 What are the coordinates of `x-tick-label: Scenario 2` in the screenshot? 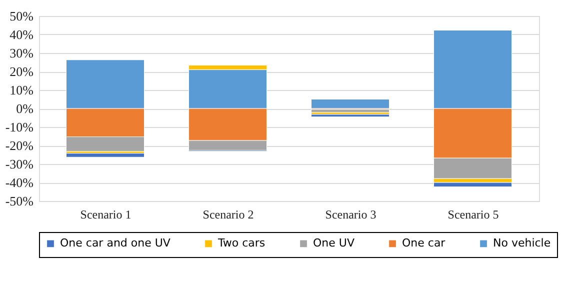 It's located at (228, 215).